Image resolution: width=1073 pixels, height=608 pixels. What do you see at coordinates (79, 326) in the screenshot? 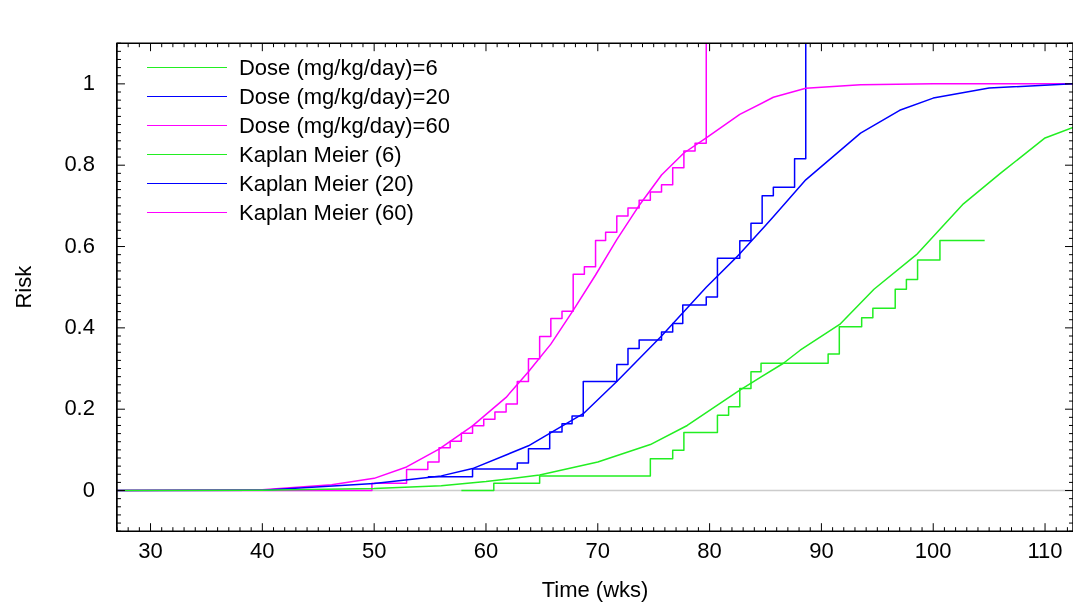
I see `y-tick-label: 0.4` at bounding box center [79, 326].